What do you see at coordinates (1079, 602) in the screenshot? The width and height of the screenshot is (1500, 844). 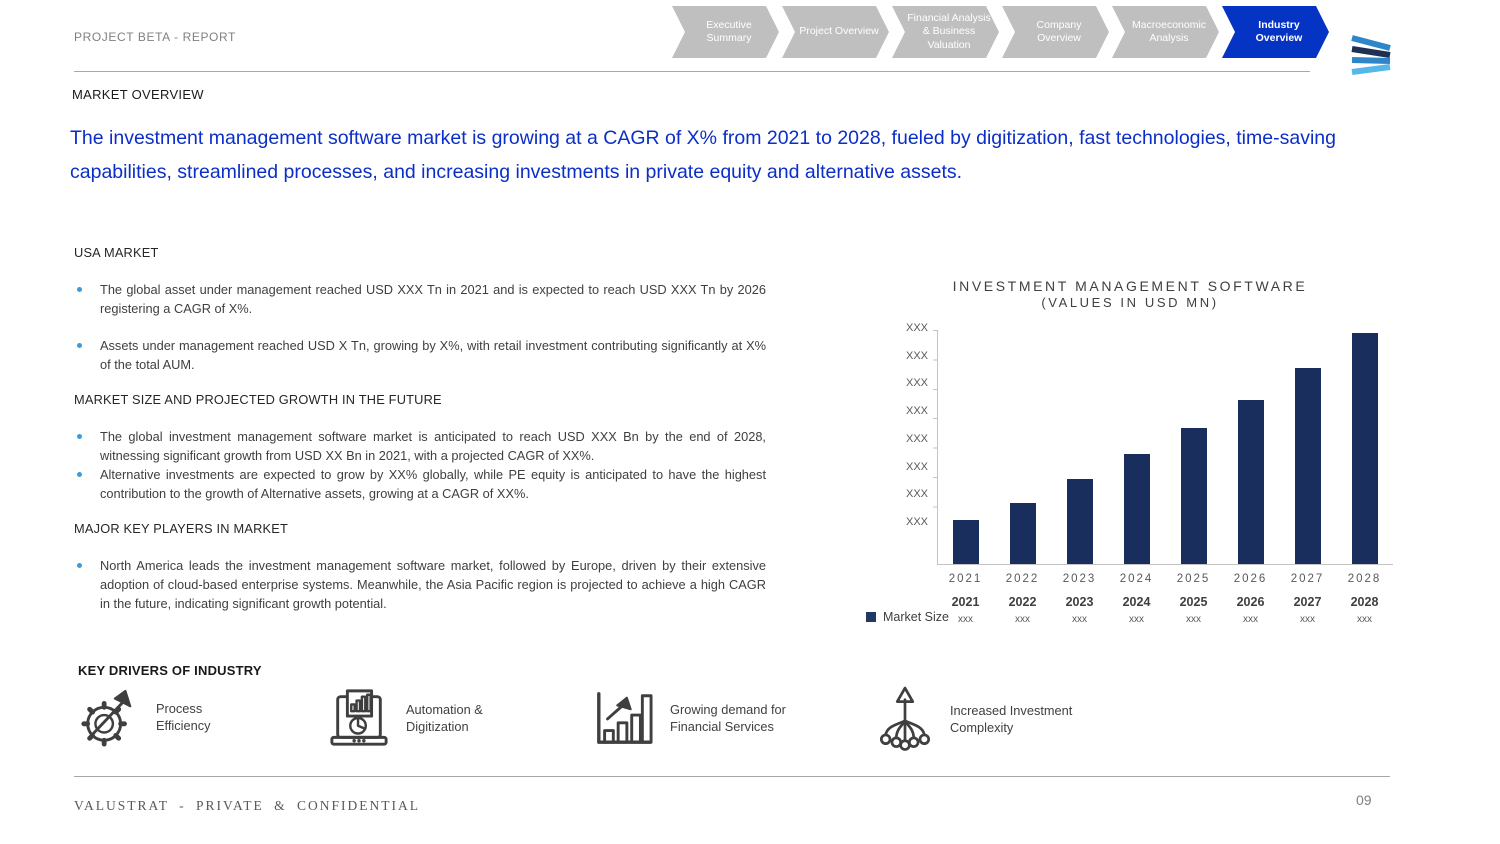 I see `table-year-cell: 2023` at bounding box center [1079, 602].